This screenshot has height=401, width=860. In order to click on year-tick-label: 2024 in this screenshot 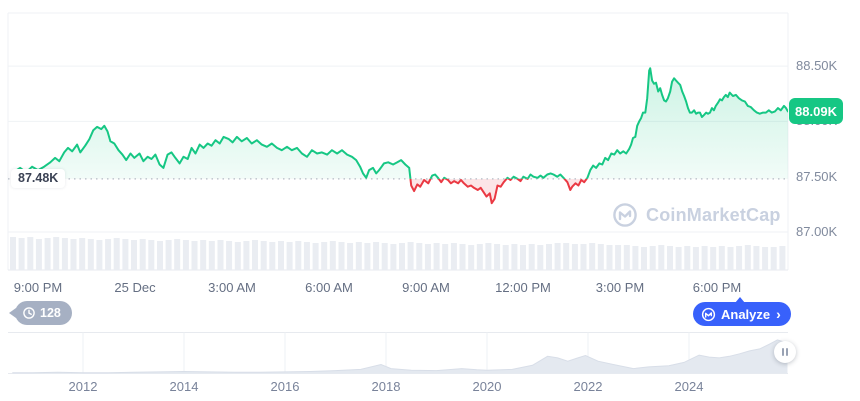, I will do `click(689, 386)`.